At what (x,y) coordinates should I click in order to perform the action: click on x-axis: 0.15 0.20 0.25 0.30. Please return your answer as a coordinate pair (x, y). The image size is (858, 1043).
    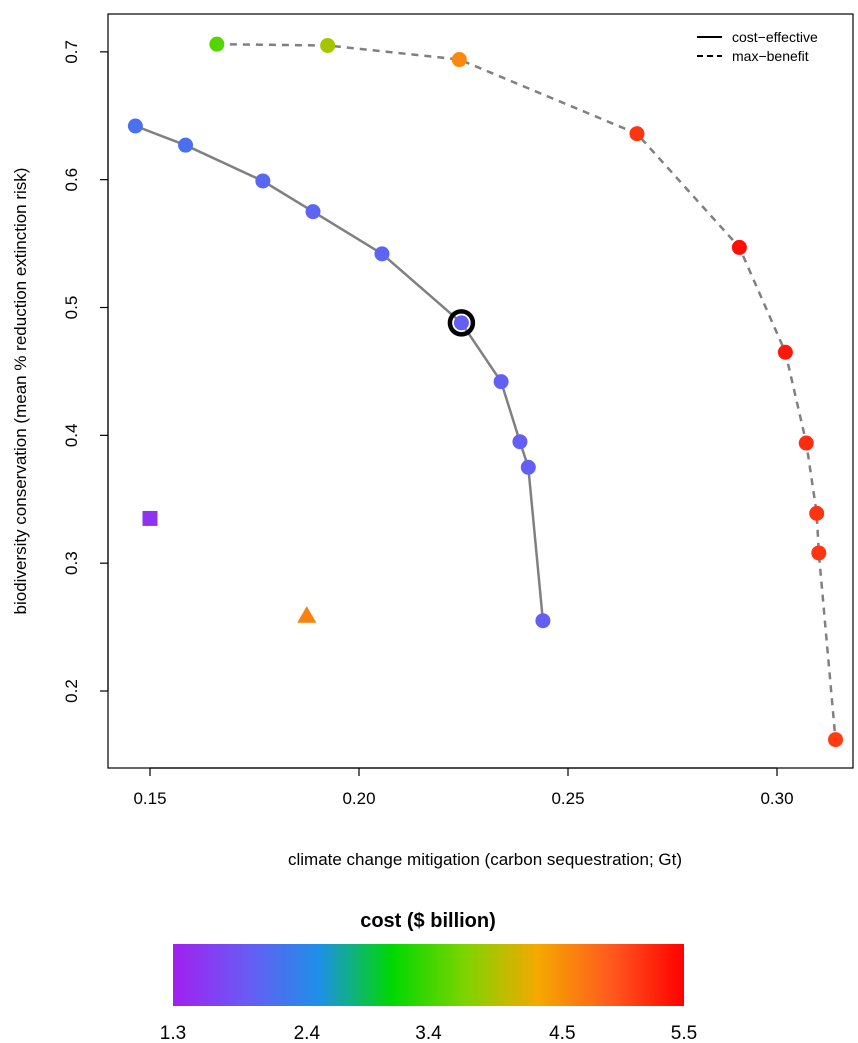
    Looking at the image, I should click on (463, 787).